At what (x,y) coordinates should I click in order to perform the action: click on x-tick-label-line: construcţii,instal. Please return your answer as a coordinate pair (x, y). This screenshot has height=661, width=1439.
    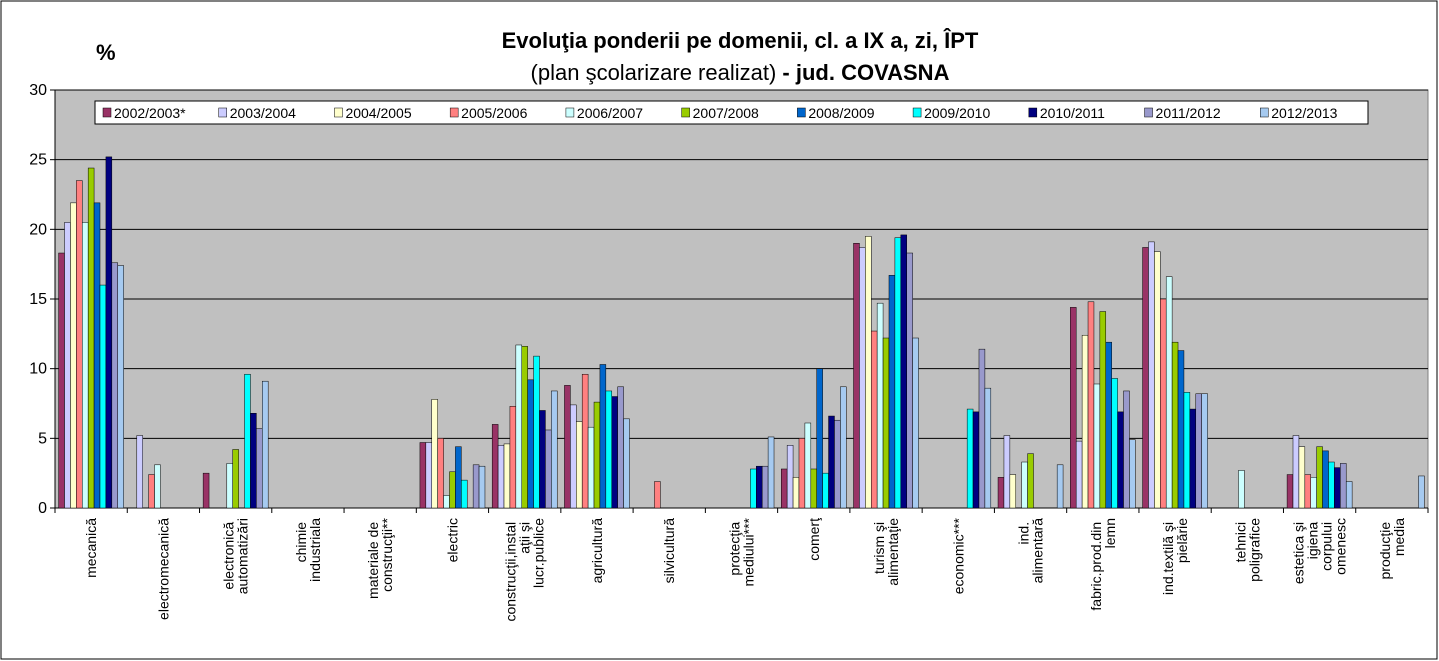
    Looking at the image, I should click on (511, 569).